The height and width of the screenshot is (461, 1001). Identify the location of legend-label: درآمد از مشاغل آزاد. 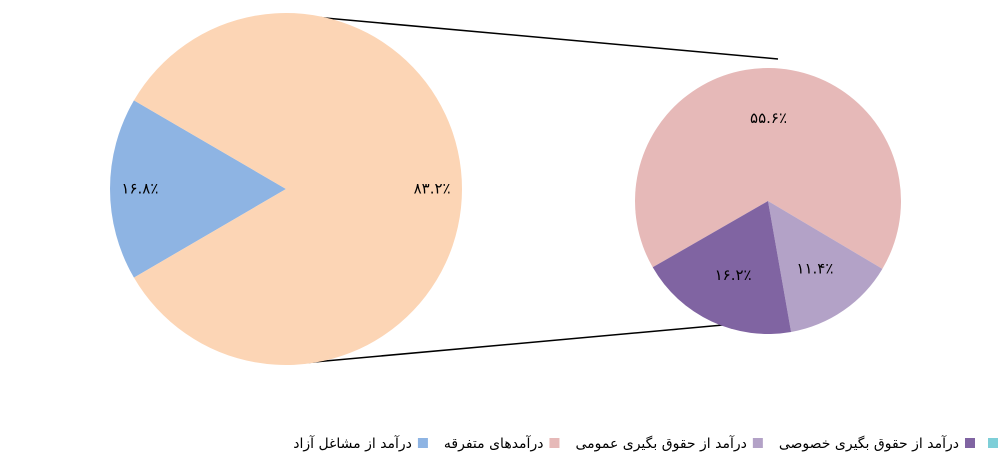
(352, 443).